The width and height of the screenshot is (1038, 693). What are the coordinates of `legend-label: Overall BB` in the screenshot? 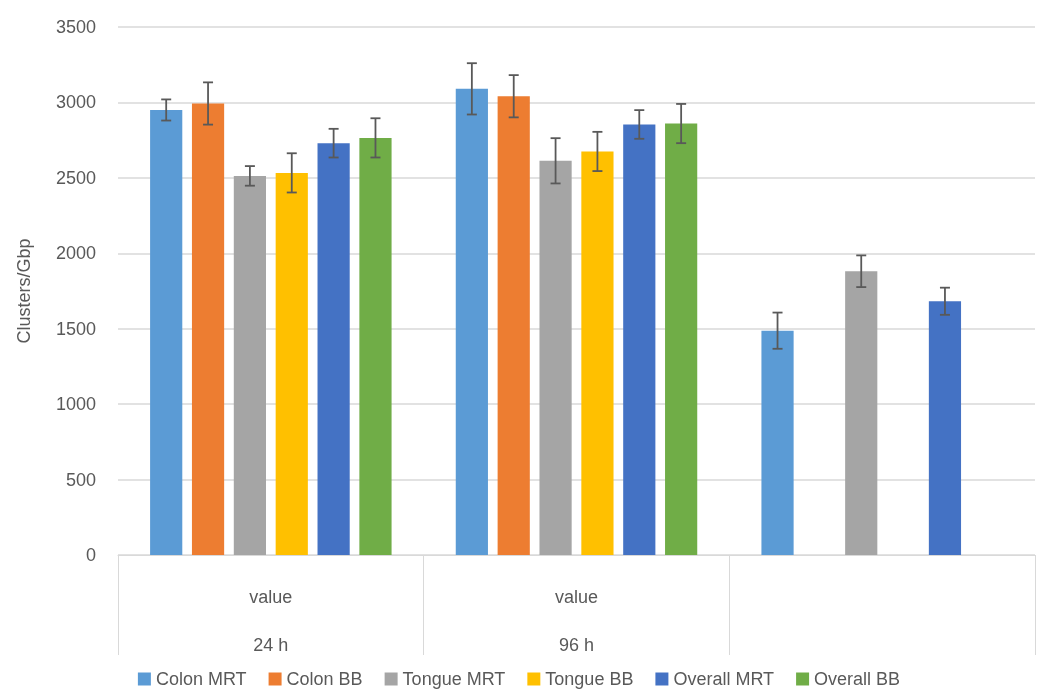 It's located at (857, 679).